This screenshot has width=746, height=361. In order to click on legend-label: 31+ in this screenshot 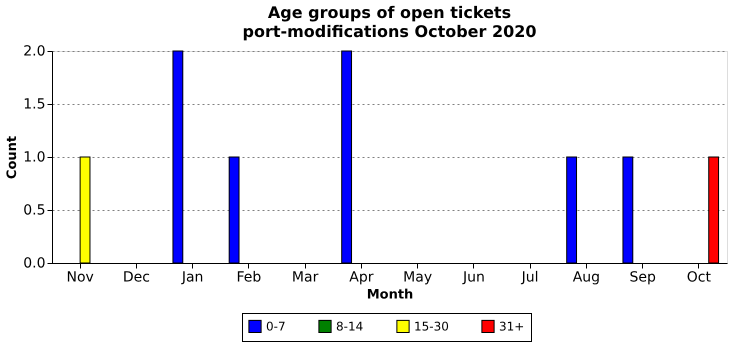, I will do `click(511, 326)`.